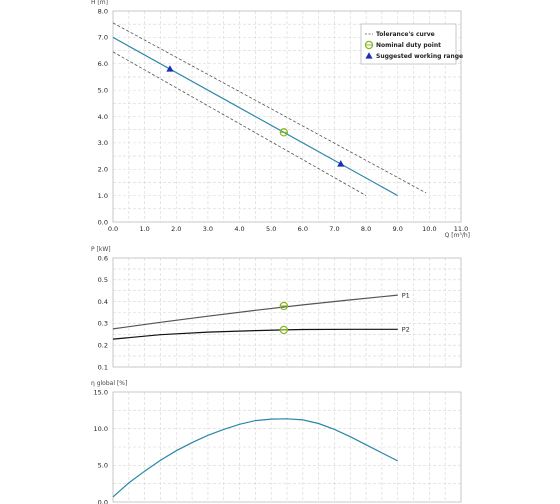 The image size is (560, 504). Describe the element at coordinates (461, 229) in the screenshot. I see `x-tick-label: 11.0` at that location.